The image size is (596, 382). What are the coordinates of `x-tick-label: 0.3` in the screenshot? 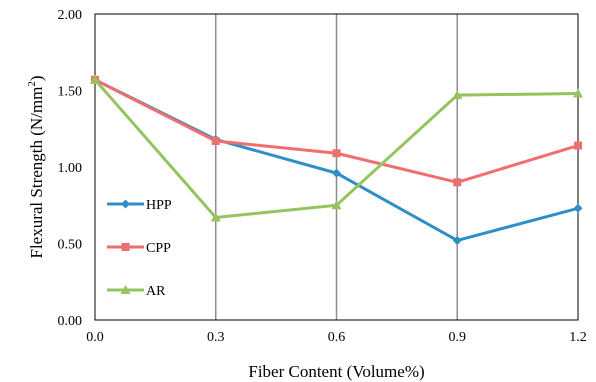 It's located at (216, 337).